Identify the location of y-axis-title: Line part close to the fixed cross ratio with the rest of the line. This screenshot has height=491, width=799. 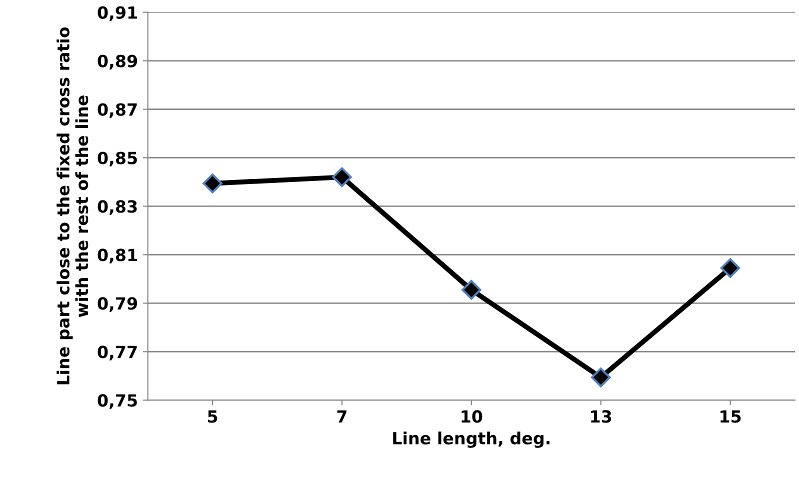
(72, 205).